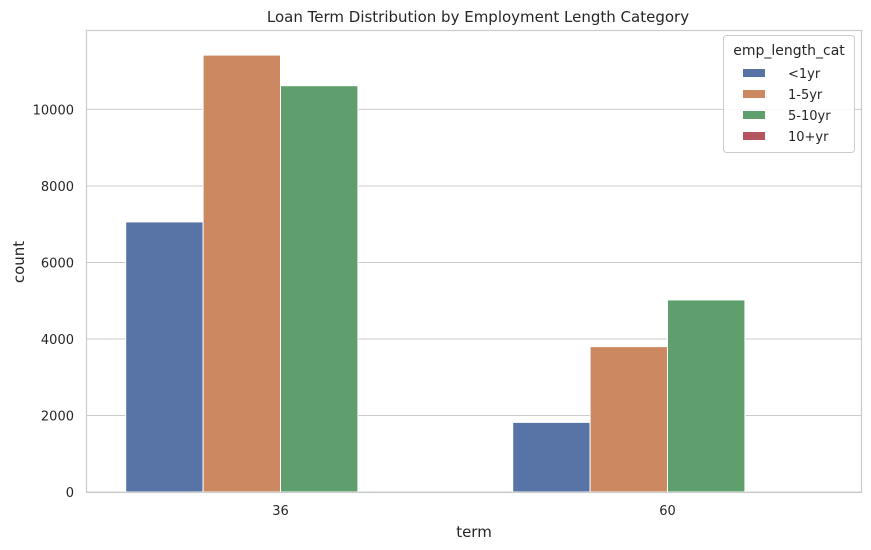 The height and width of the screenshot is (550, 871). I want to click on x-axis-ticks: 36 60, so click(474, 511).